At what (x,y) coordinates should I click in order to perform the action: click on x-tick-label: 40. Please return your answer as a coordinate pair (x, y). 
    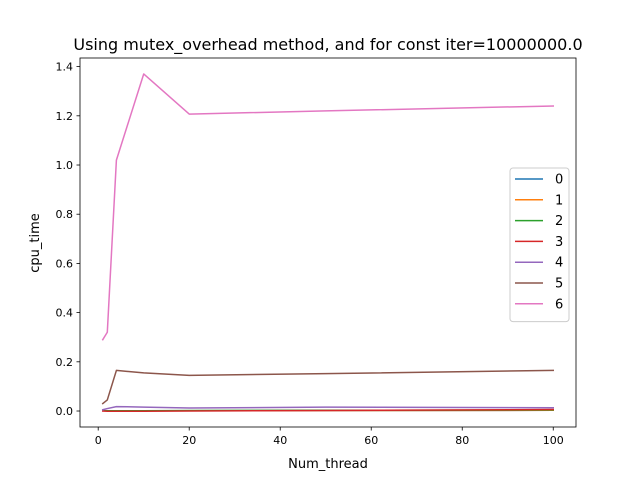
    Looking at the image, I should click on (280, 440).